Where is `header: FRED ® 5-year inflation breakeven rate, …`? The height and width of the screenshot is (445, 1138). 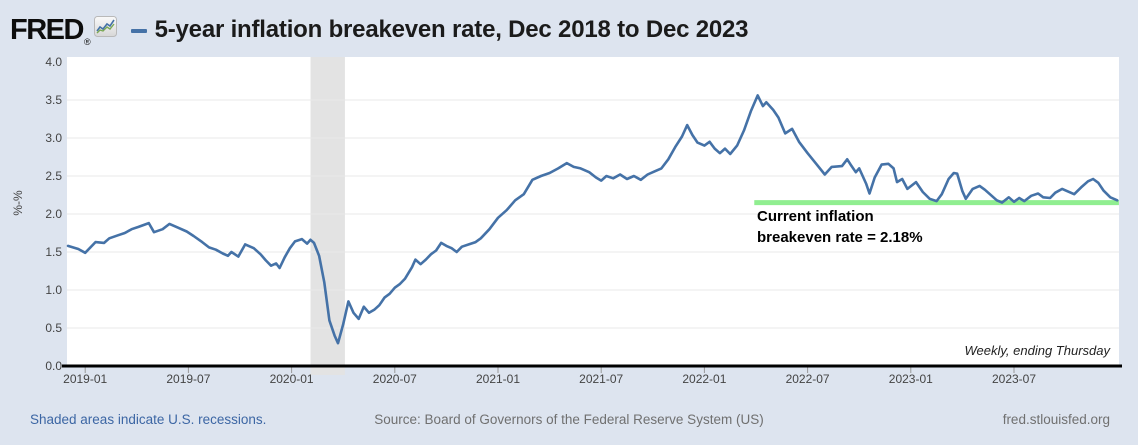 header: FRED ® 5-year inflation breakeven rate, … is located at coordinates (379, 30).